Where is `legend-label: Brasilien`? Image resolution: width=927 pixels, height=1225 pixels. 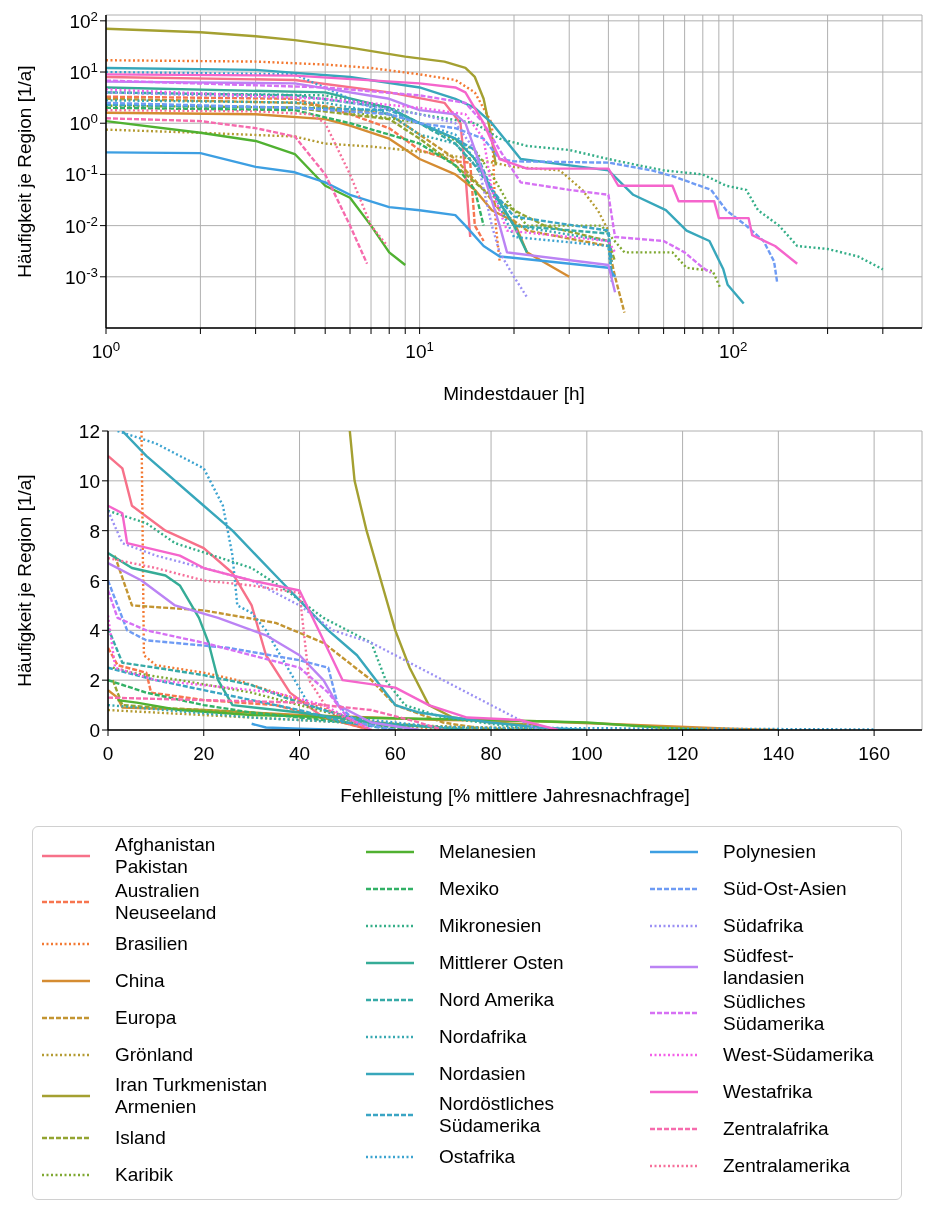
legend-label: Brasilien is located at coordinates (151, 943).